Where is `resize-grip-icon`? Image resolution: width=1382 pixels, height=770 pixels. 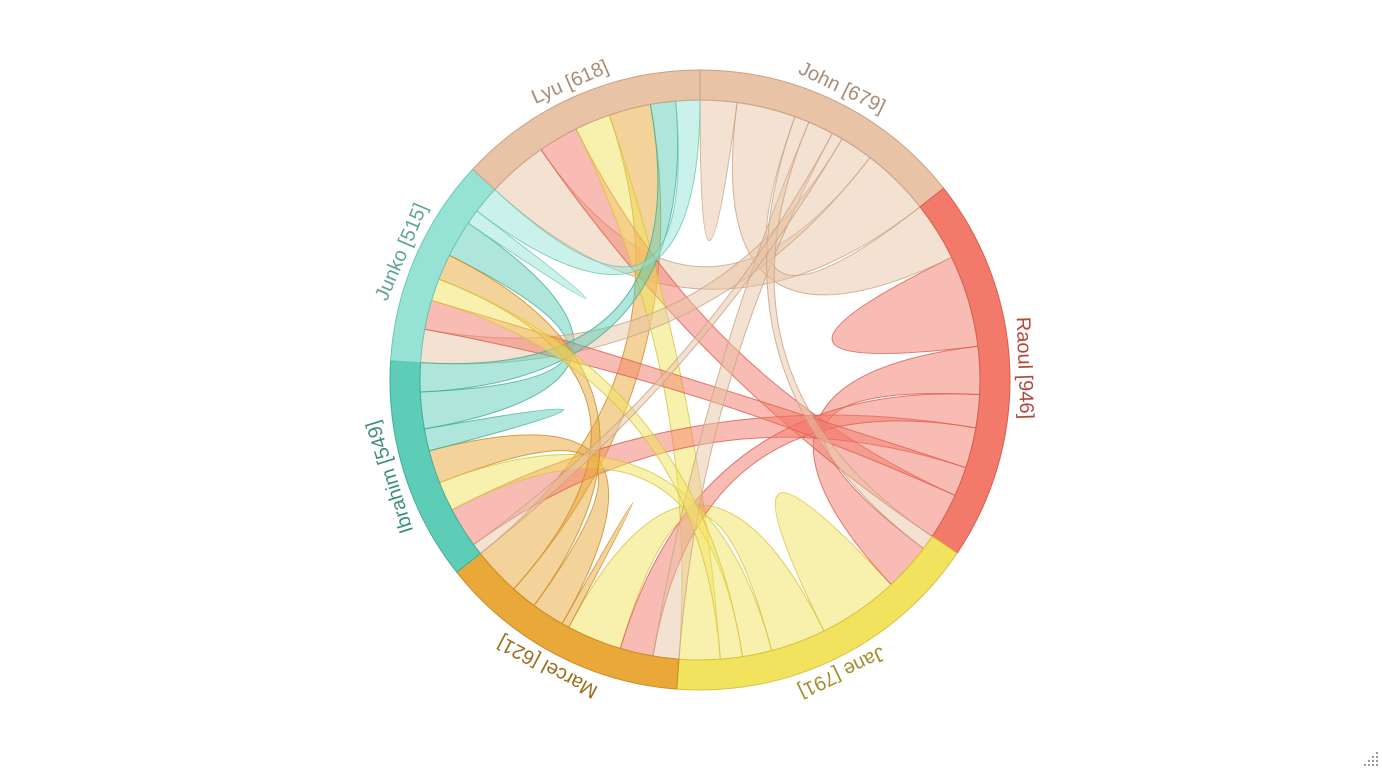
resize-grip-icon is located at coordinates (1369, 757).